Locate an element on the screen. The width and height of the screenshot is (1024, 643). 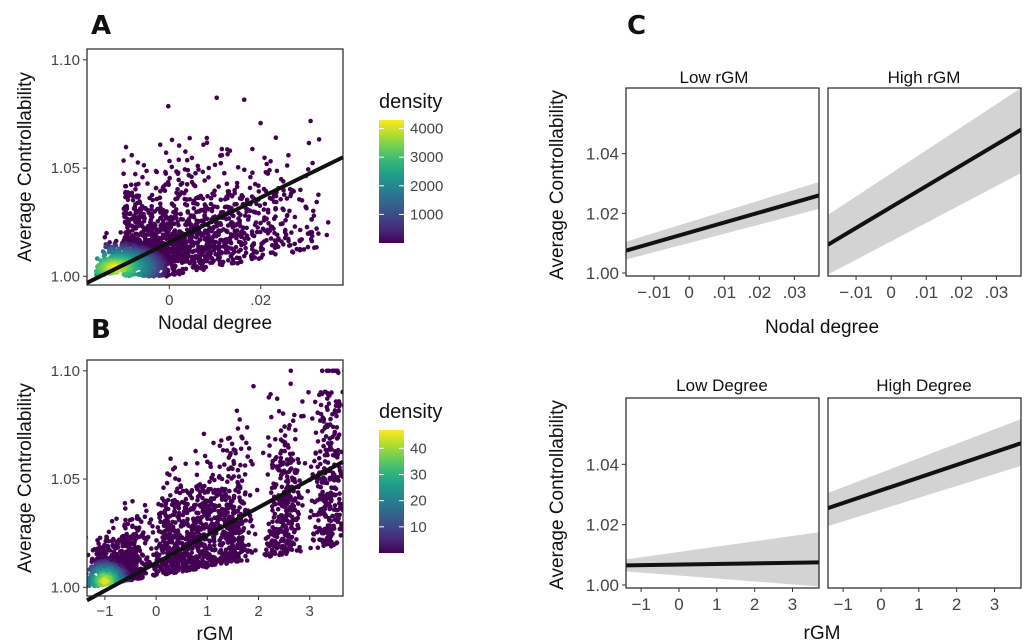
confidence-ribbon is located at coordinates (924, 181).